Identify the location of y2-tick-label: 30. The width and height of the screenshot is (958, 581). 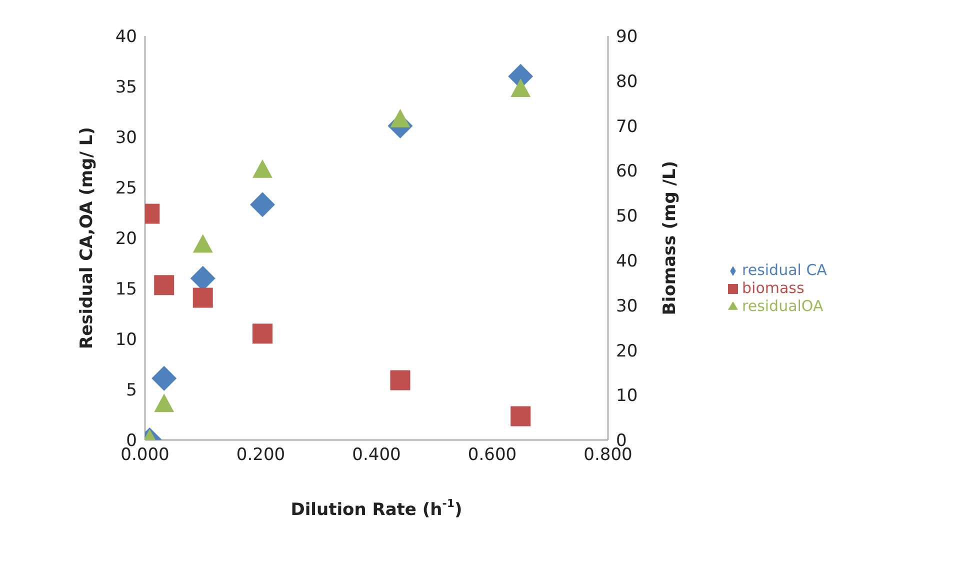
(627, 306).